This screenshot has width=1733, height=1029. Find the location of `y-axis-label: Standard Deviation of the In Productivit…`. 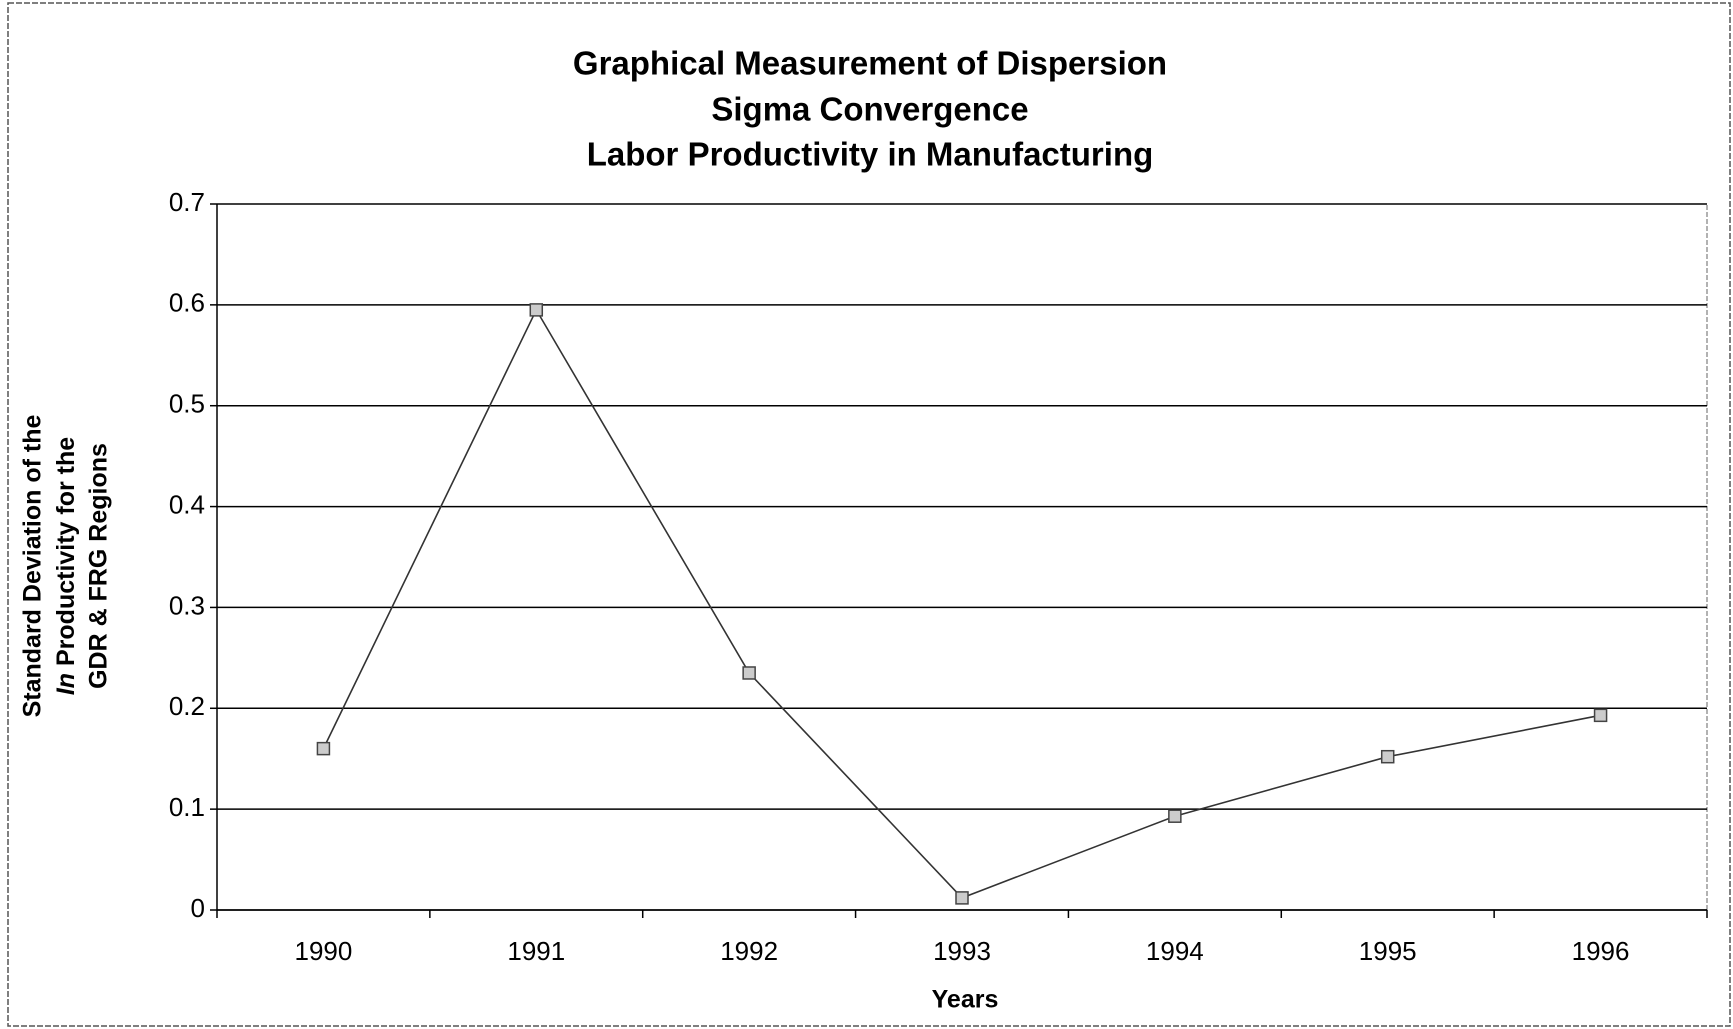

y-axis-label: Standard Deviation of the In Productivit… is located at coordinates (66, 566).